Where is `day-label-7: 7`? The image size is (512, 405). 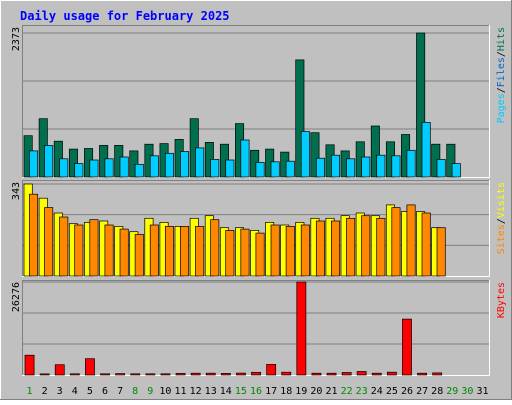
day-label-7: 7 is located at coordinates (120, 391).